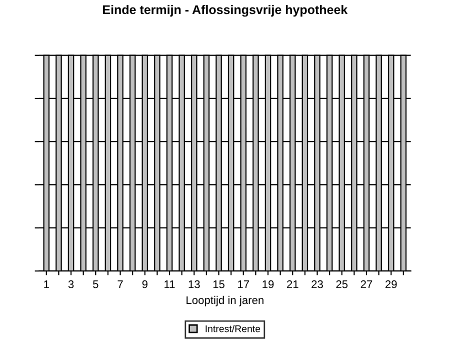 This screenshot has height=351, width=459. What do you see at coordinates (243, 284) in the screenshot?
I see `x-tick-label: 17` at bounding box center [243, 284].